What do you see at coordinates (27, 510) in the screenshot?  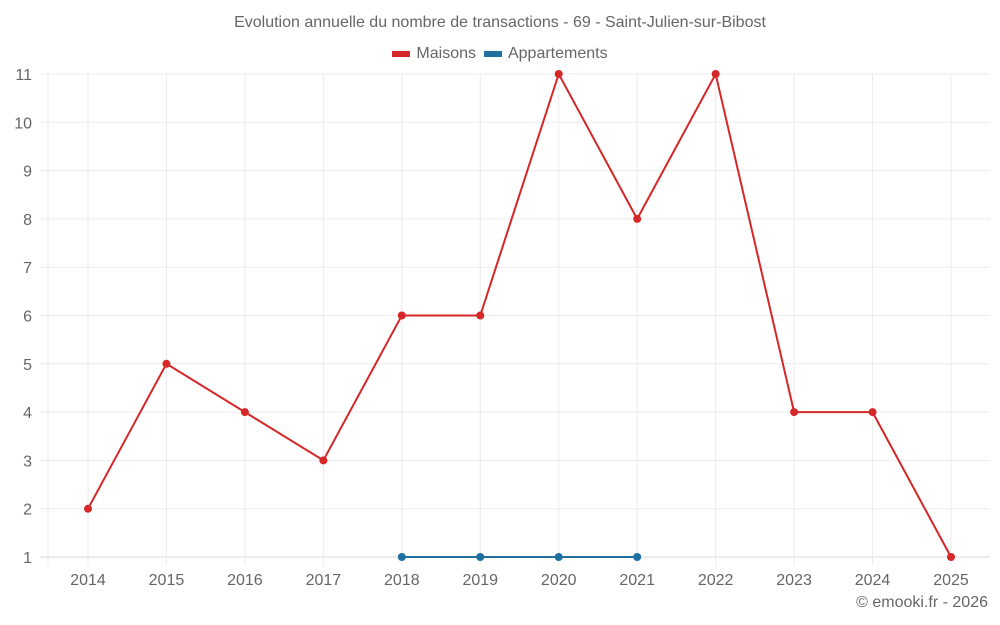 I see `y-tick-label: 2` at bounding box center [27, 510].